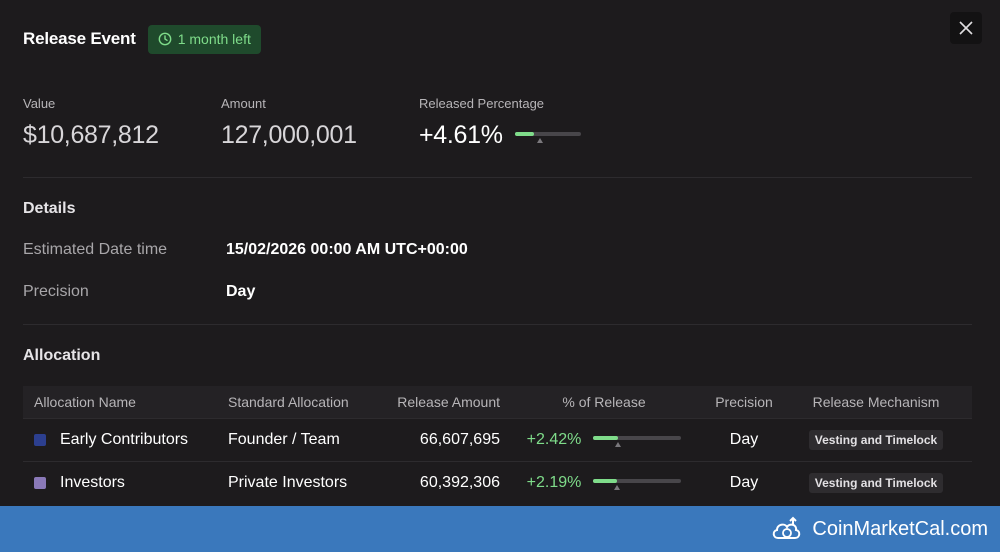  I want to click on column-header: Release Mechanism, so click(876, 402).